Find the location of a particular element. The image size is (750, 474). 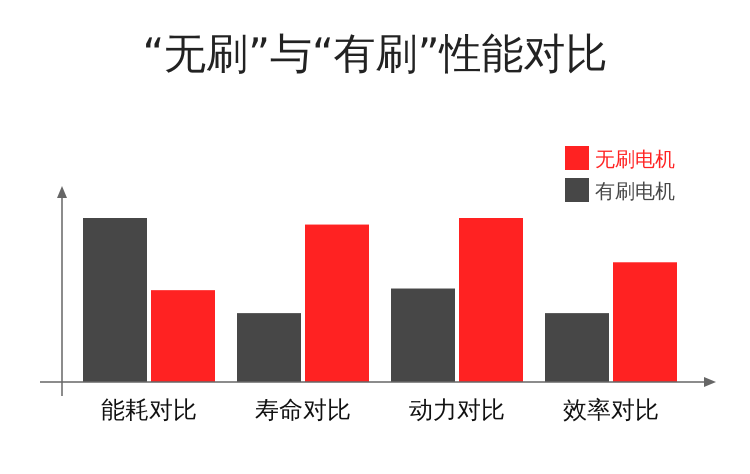

x-tick-label: 寿命对比 is located at coordinates (303, 410).